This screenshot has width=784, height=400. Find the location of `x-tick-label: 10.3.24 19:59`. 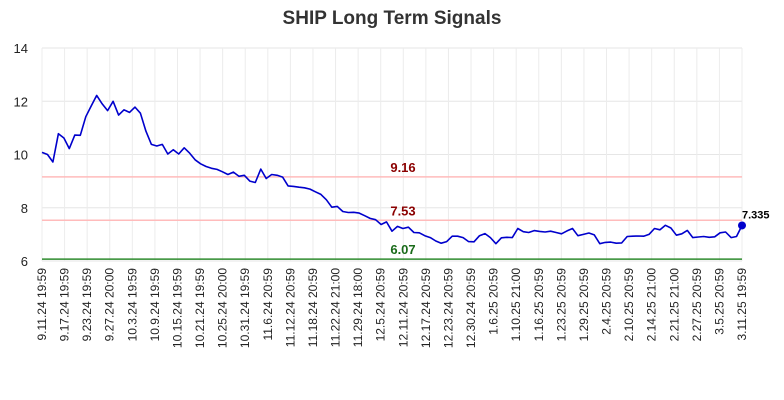

x-tick-label: 10.3.24 19:59 is located at coordinates (132, 305).